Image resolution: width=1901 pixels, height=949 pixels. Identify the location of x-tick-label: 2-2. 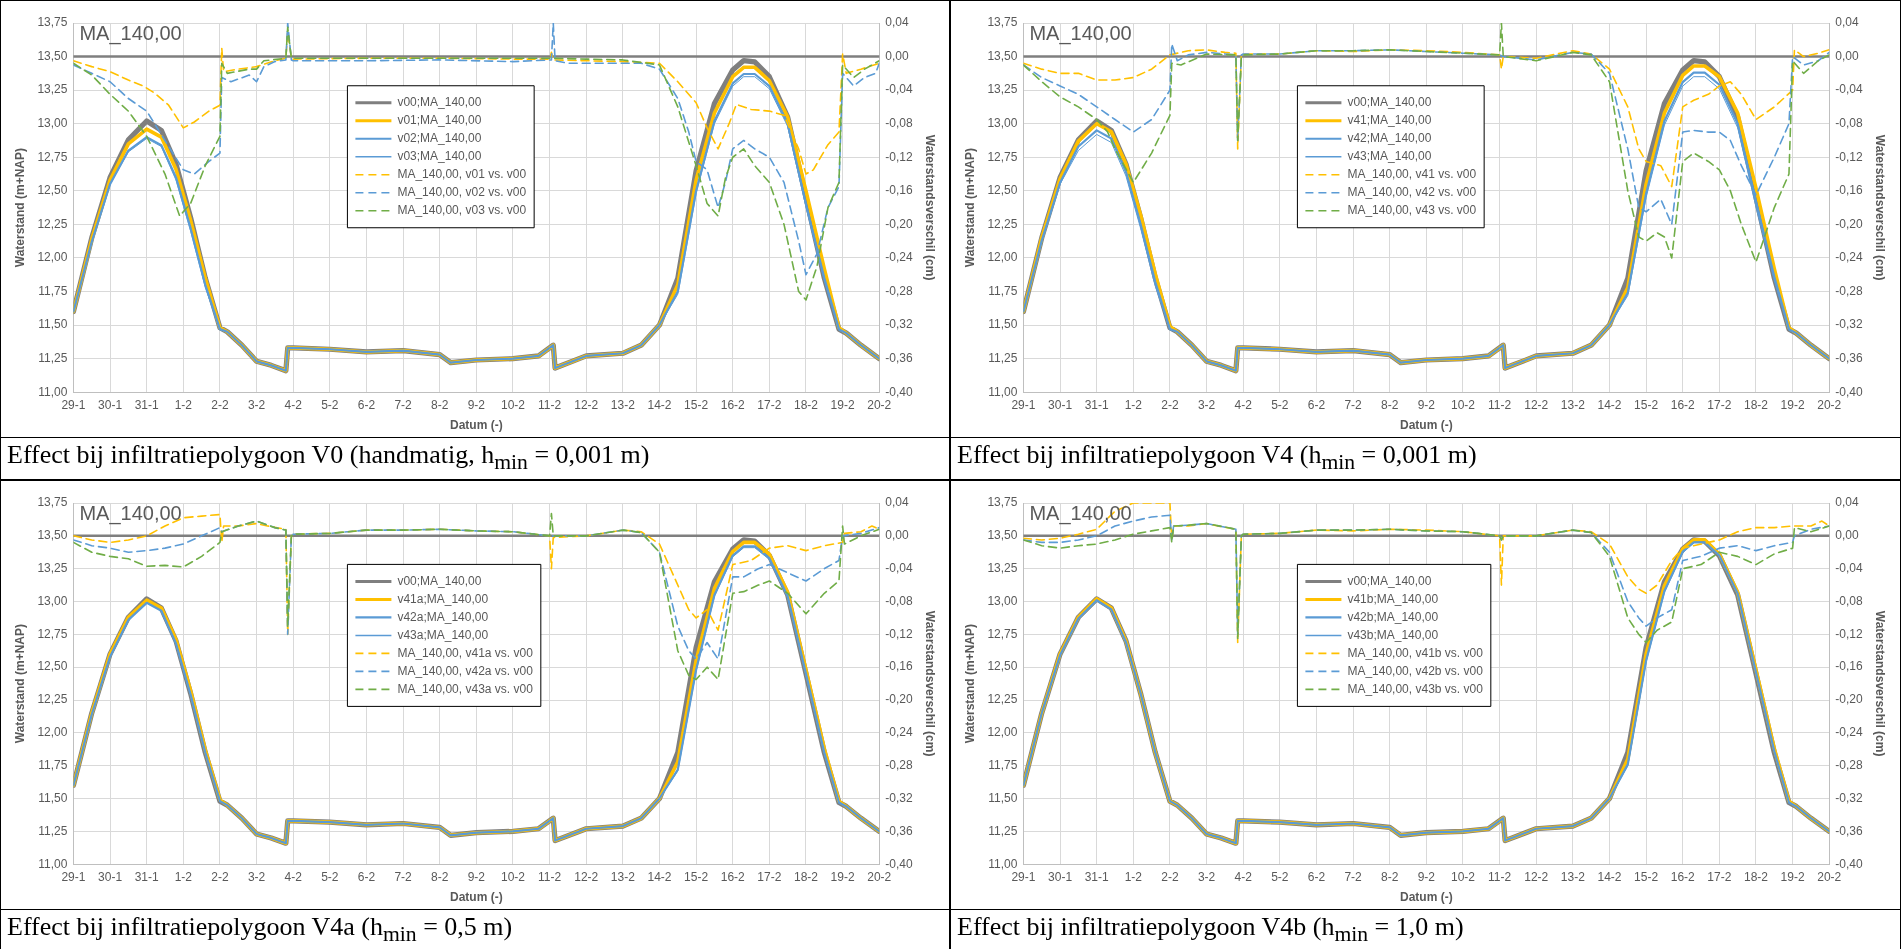
(220, 876).